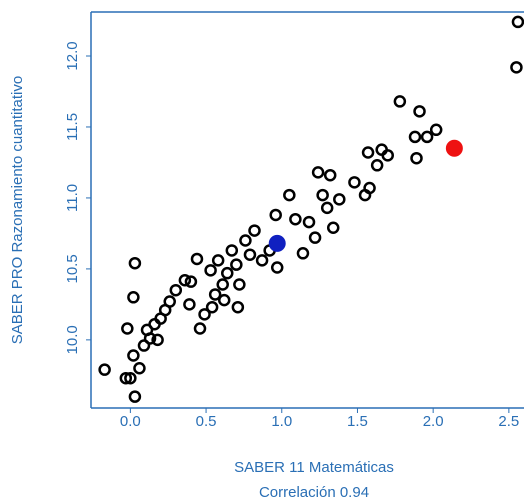 This screenshot has height=503, width=524. What do you see at coordinates (17, 210) in the screenshot?
I see `y-axis-label: SABER PRO Razonamiento cuantitativo` at bounding box center [17, 210].